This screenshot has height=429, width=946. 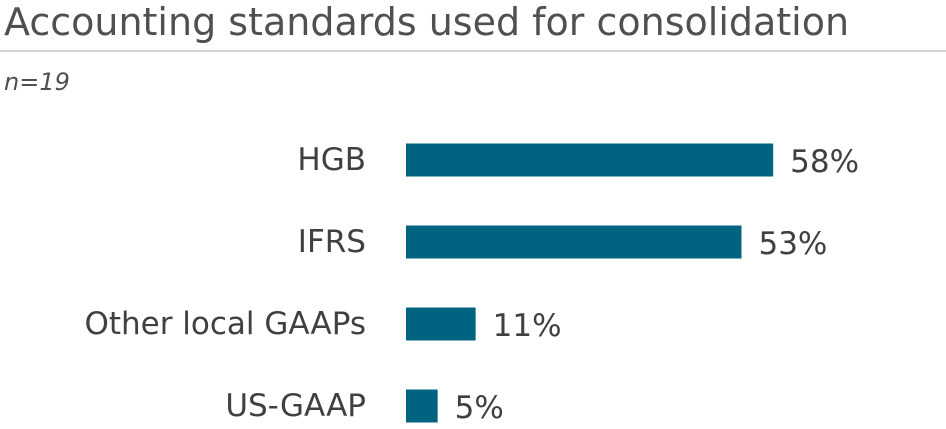 I want to click on title-divider, so click(x=473, y=51).